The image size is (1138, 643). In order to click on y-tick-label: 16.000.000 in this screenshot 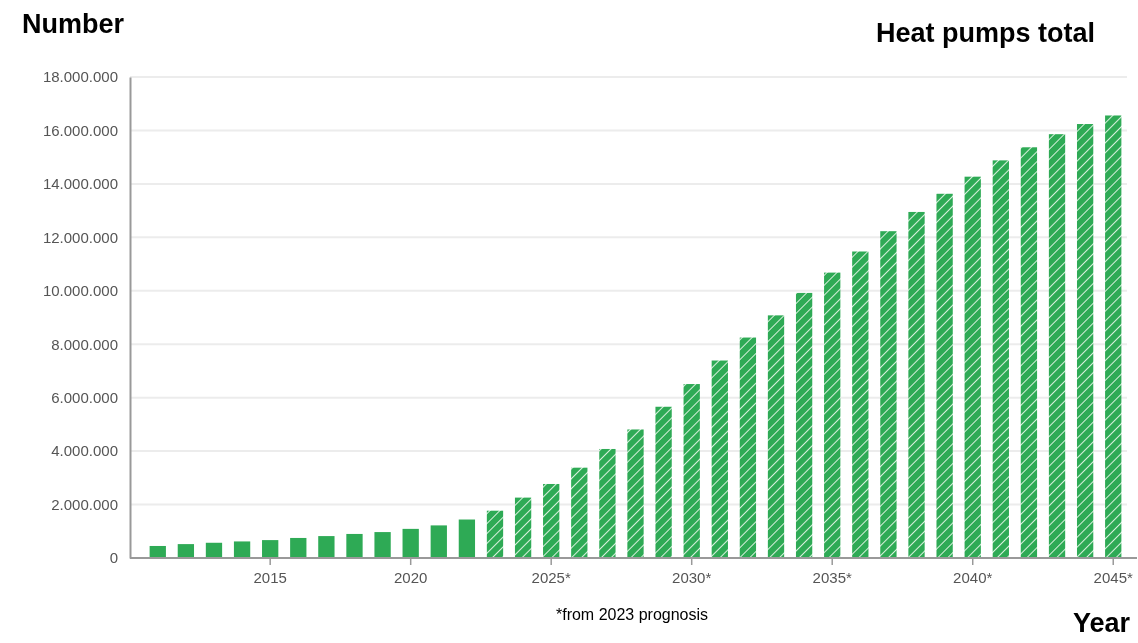, I will do `click(80, 130)`.